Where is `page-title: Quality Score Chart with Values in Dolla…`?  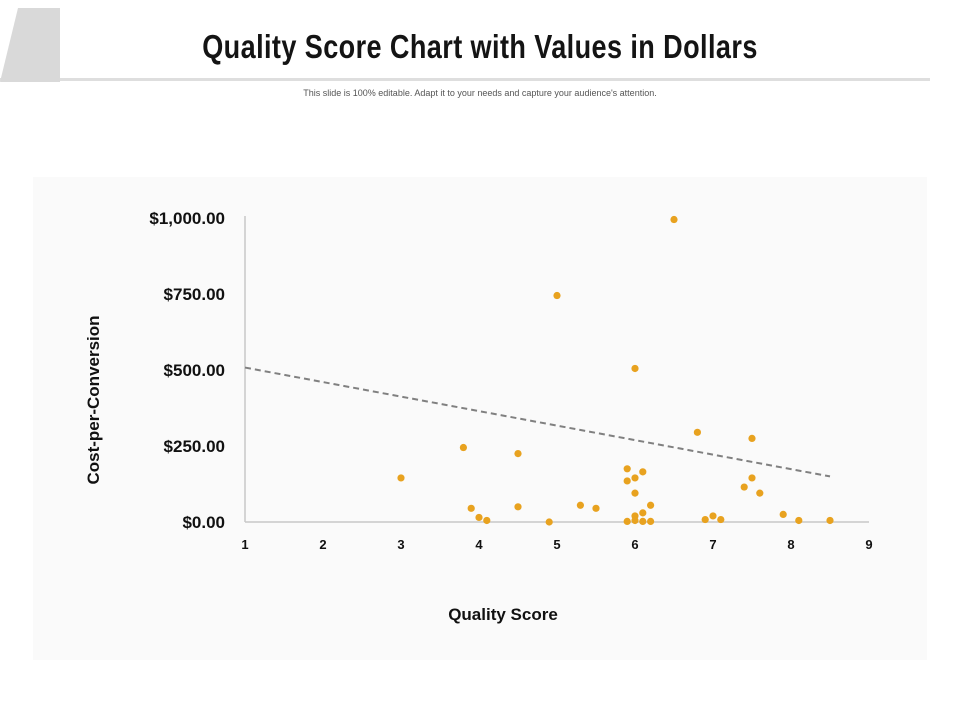
page-title: Quality Score Chart with Values in Dolla… is located at coordinates (480, 46).